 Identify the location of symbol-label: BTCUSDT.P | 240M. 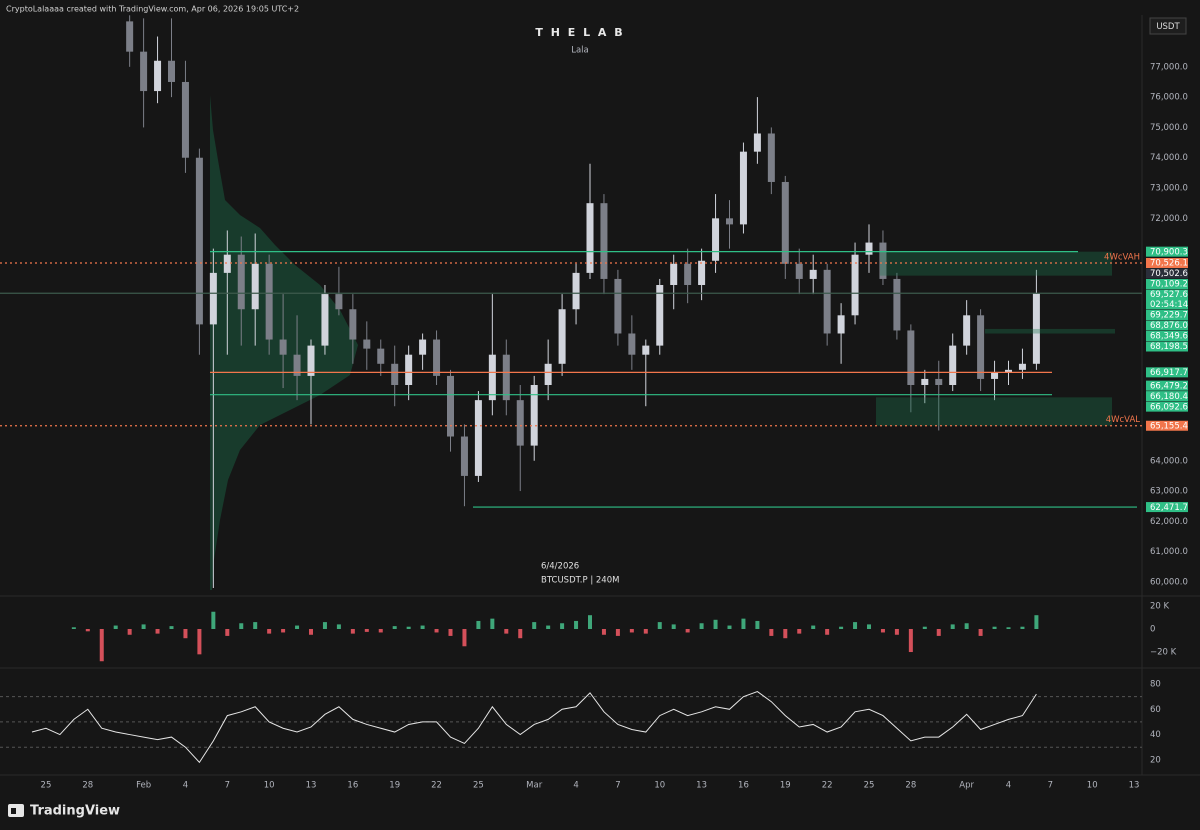
(580, 581).